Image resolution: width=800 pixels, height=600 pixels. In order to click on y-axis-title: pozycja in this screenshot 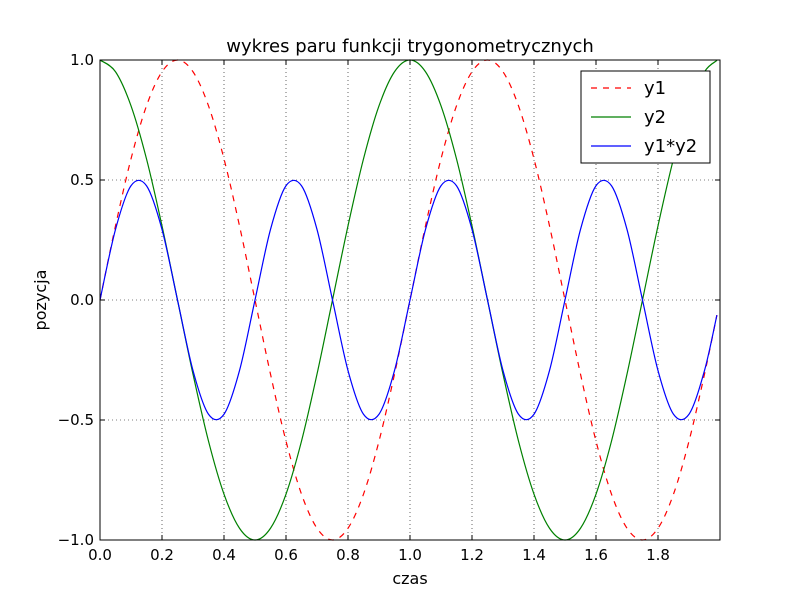, I will do `click(40, 300)`.